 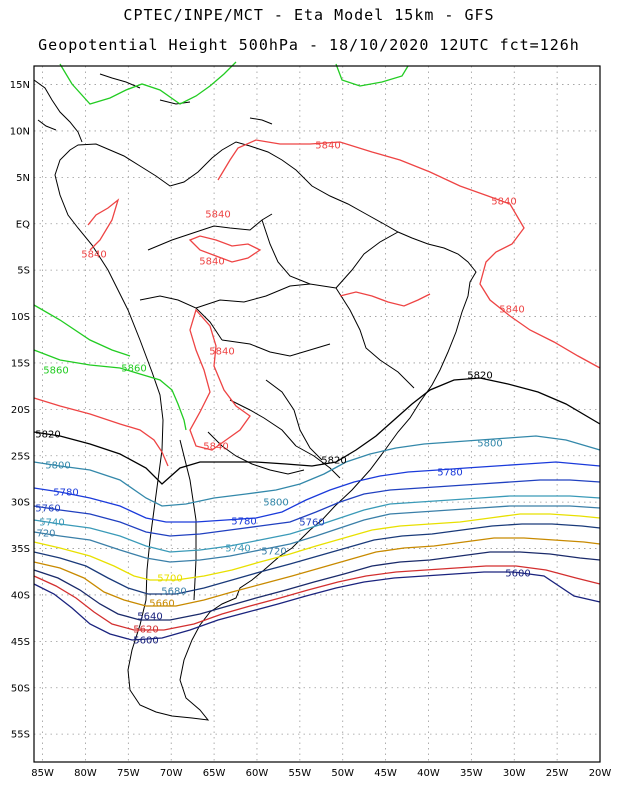 What do you see at coordinates (20, 503) in the screenshot?
I see `lat-label: 30S` at bounding box center [20, 503].